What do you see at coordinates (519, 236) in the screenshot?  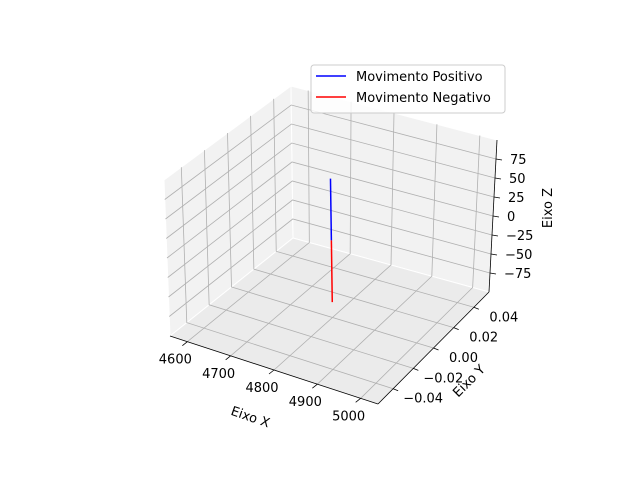 I see `z-tick-label: −25` at bounding box center [519, 236].